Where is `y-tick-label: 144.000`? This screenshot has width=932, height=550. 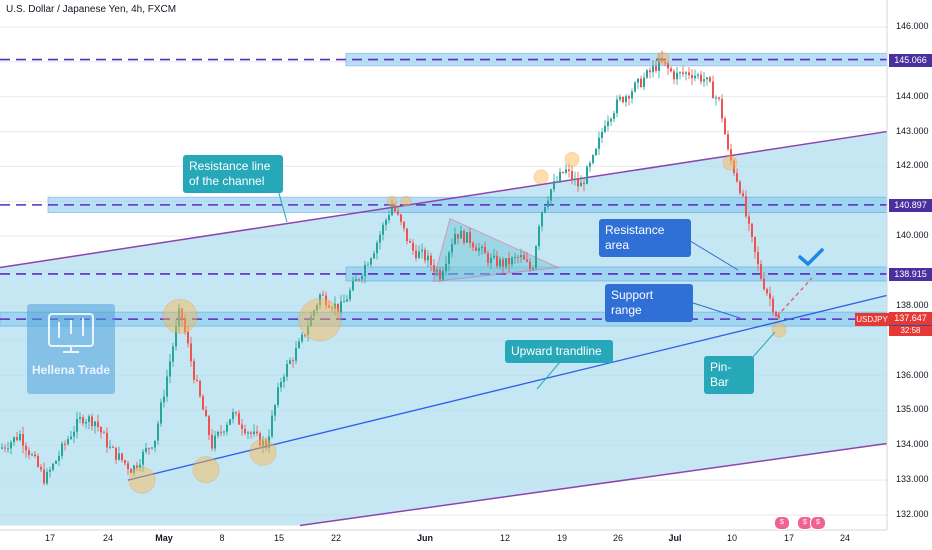 y-tick-label: 144.000 is located at coordinates (912, 95).